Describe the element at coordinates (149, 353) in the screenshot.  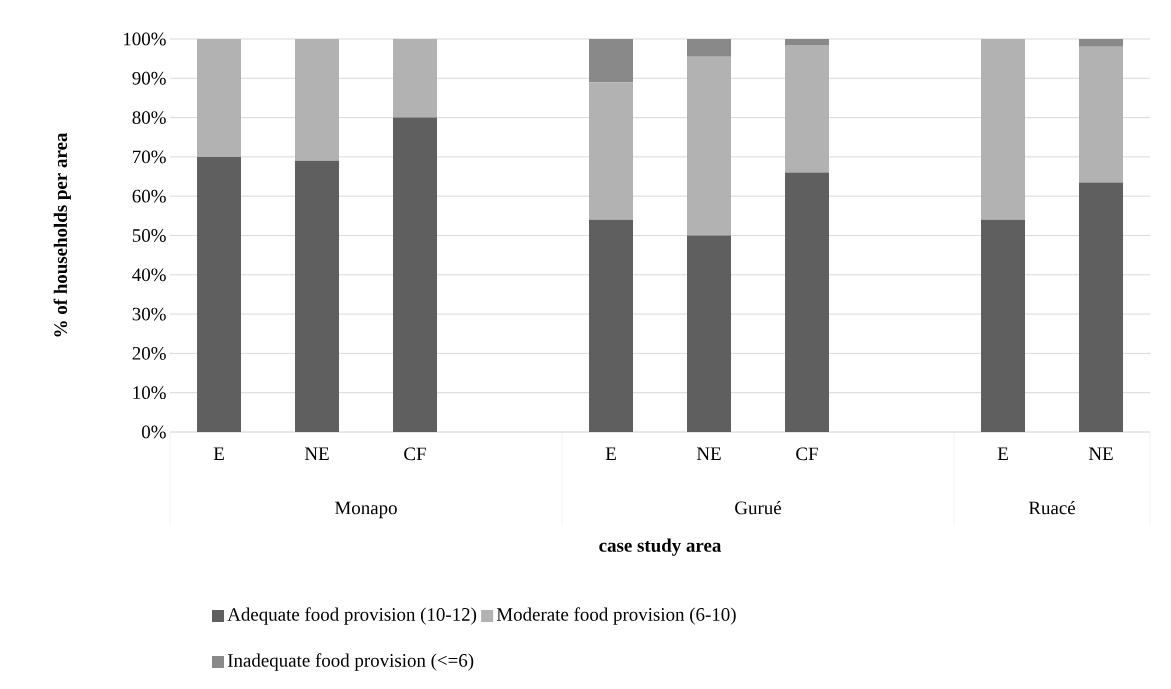
I see `y-tick-label: 20%` at that location.